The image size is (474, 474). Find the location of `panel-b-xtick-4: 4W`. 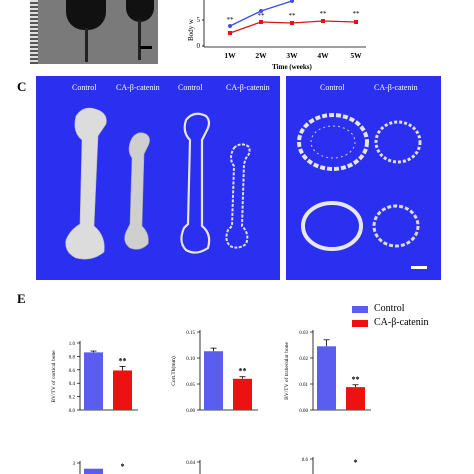

panel-b-xtick-4: 4W is located at coordinates (323, 55).